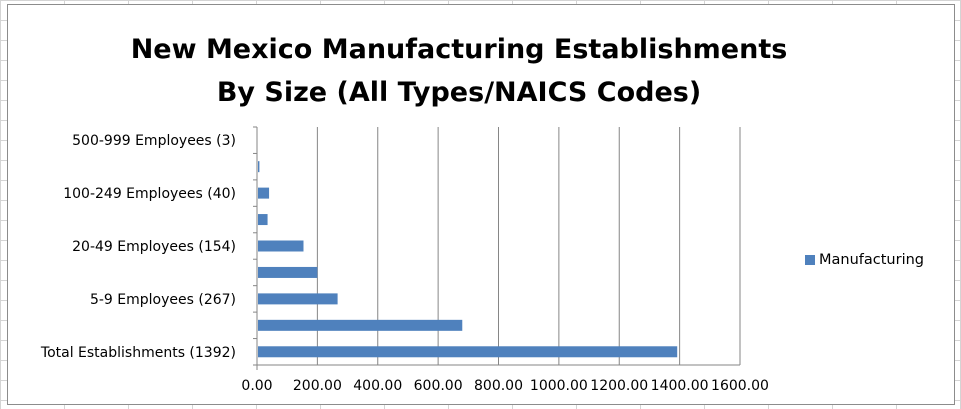 The width and height of the screenshot is (961, 409). I want to click on category-label: 500-999 Employees (3), so click(154, 141).